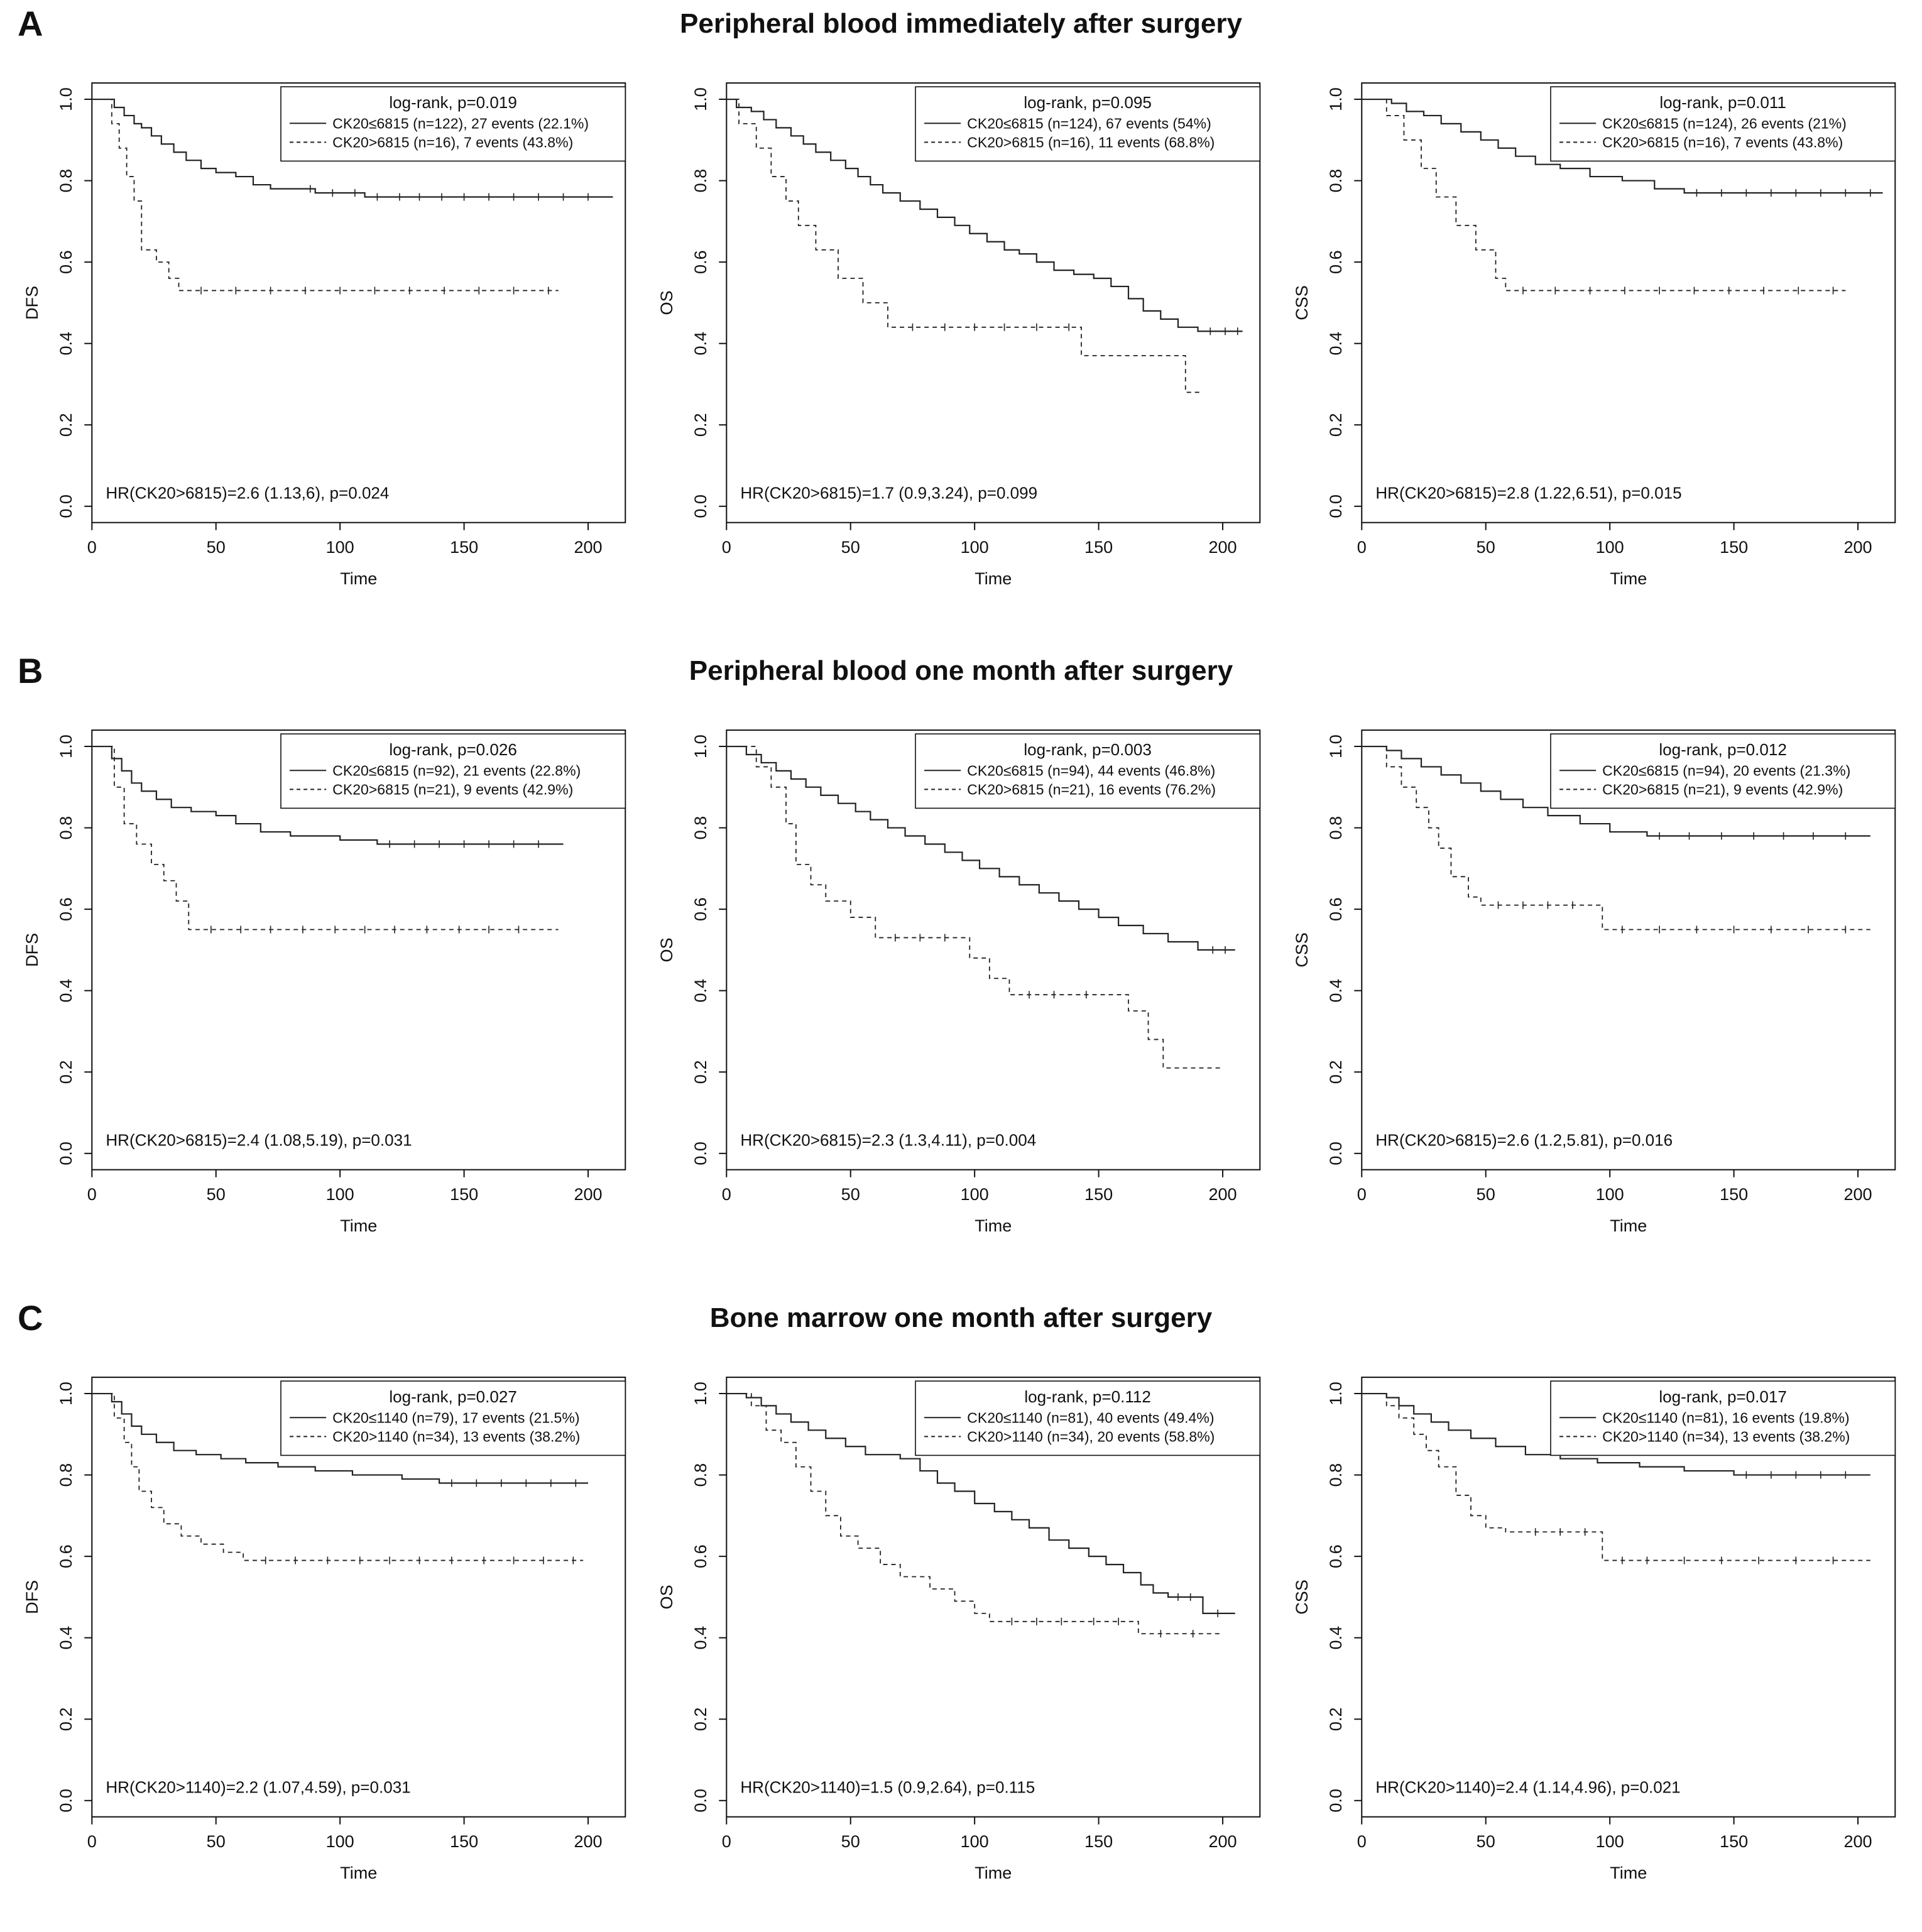  Describe the element at coordinates (453, 1396) in the screenshot. I see `legend-title: log-rank, p=0.027` at that location.